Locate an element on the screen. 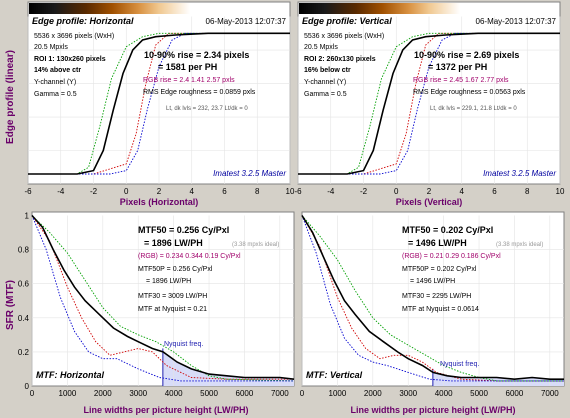 The height and width of the screenshot is (418, 570). y-tick-label: 0.6 is located at coordinates (24, 284).